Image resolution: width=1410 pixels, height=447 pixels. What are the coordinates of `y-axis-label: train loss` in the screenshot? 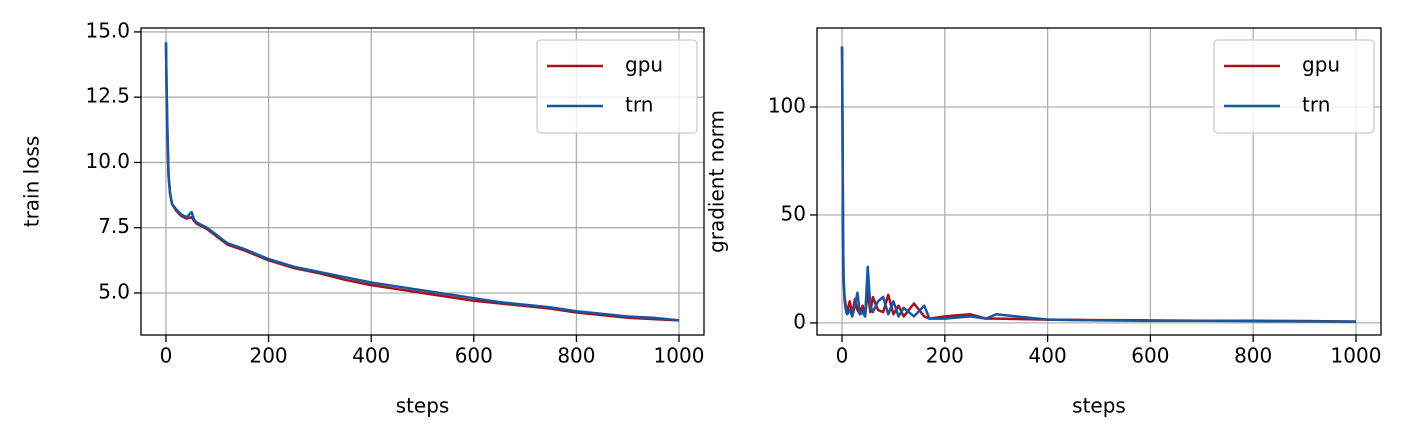 It's located at (32, 182).